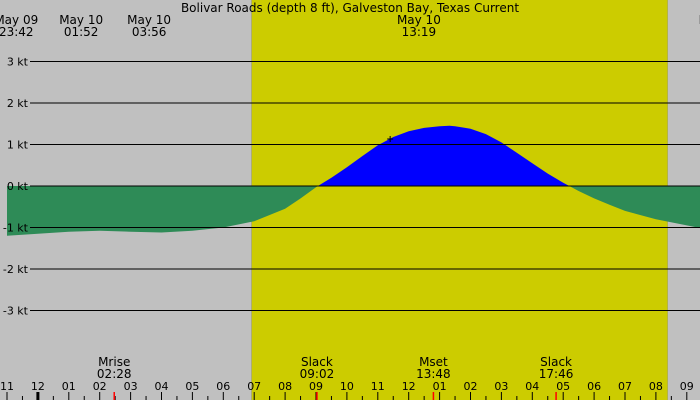 The image size is (700, 400). Describe the element at coordinates (419, 32) in the screenshot. I see `top-annotation-time: 13:19` at that location.